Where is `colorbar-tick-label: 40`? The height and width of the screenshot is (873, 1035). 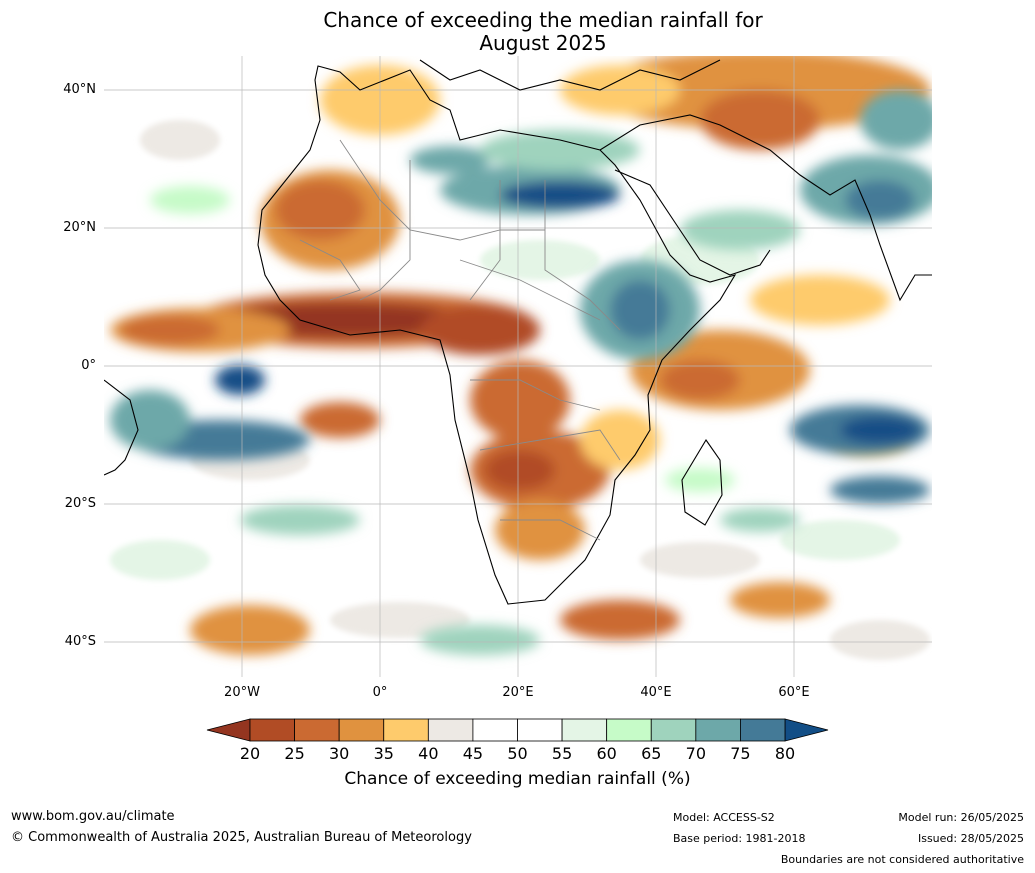 colorbar-tick-label: 40 is located at coordinates (428, 753).